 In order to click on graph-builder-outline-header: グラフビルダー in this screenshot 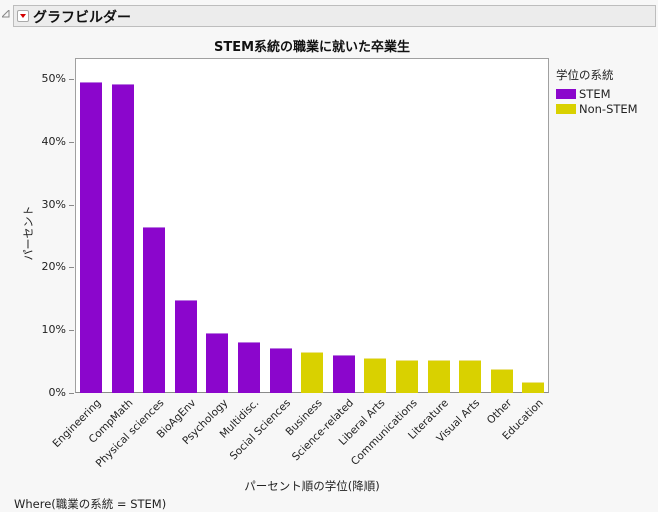, I will do `click(334, 16)`.